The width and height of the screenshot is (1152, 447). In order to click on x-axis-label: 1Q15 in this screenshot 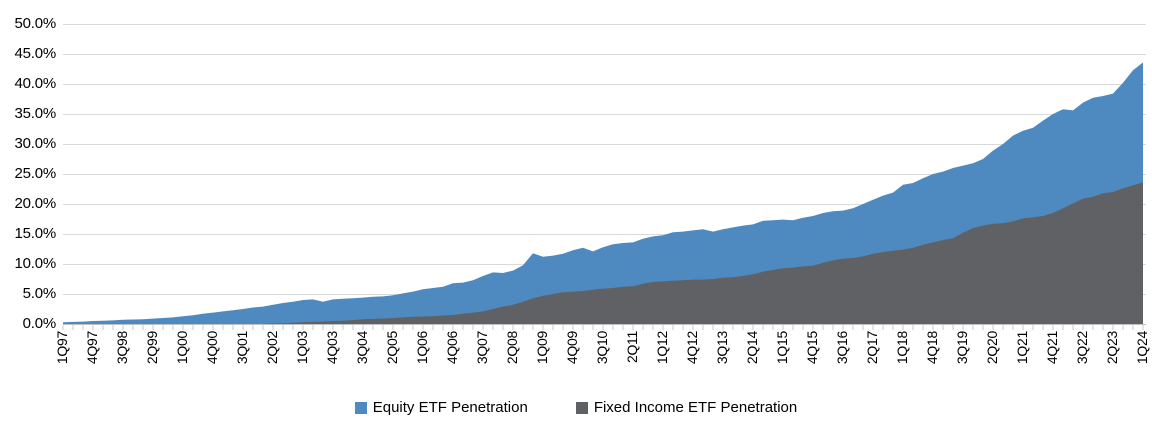, I will do `click(782, 348)`.